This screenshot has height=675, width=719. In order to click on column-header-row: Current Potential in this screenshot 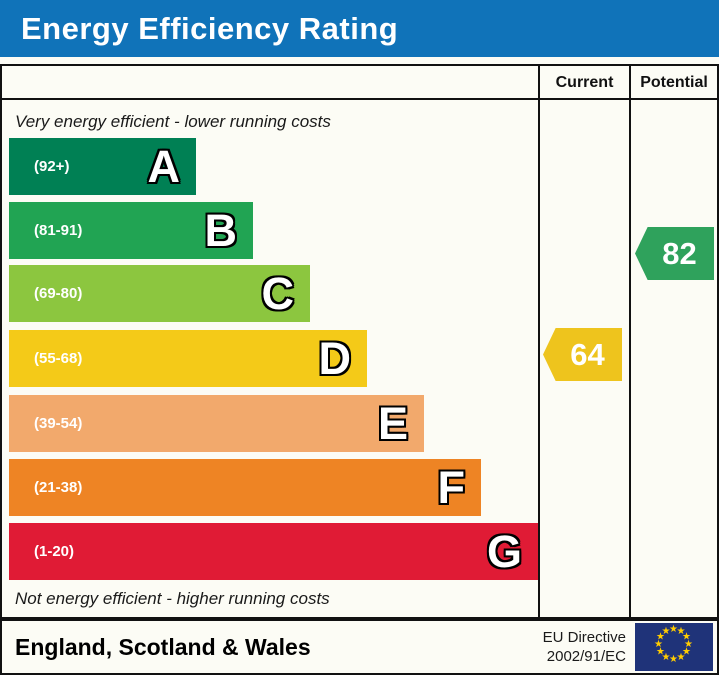, I will do `click(359, 83)`.